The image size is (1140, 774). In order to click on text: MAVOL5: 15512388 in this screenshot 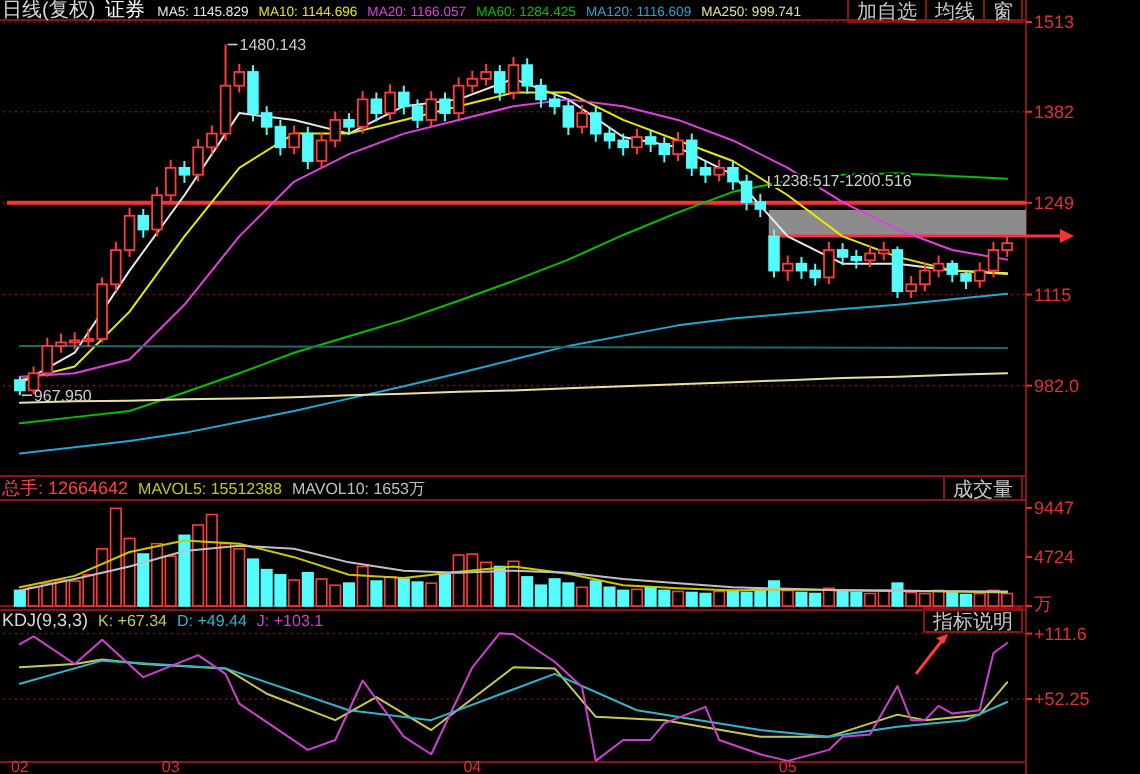, I will do `click(210, 489)`.